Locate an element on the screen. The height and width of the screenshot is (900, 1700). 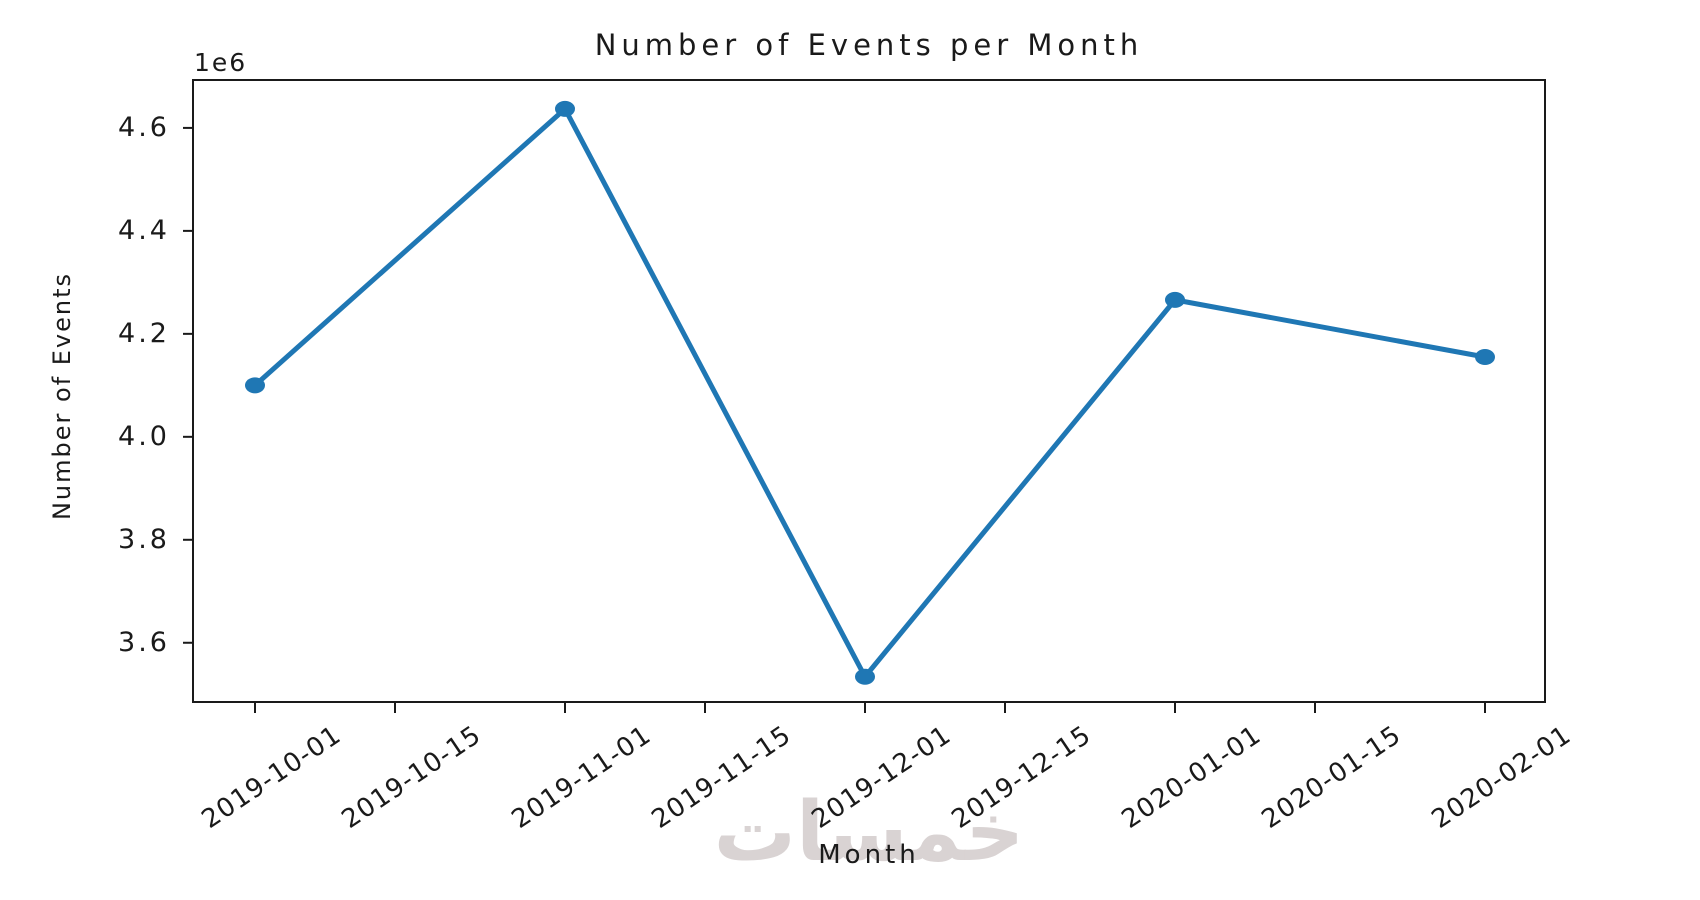
chart-title: Number of Events per Month is located at coordinates (869, 45).